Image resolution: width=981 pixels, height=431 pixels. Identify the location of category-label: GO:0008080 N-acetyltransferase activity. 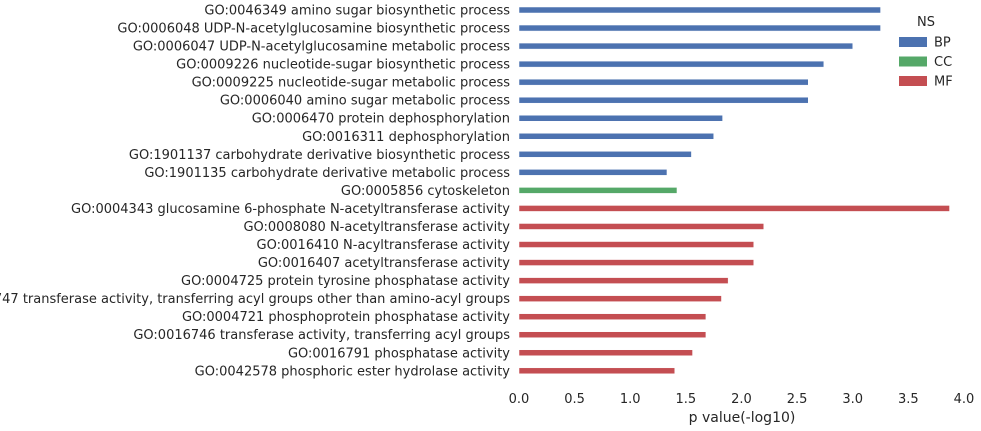
(376, 227).